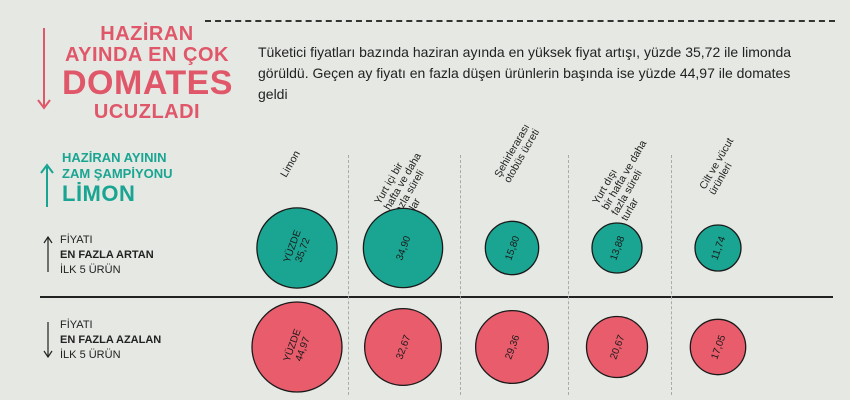  I want to click on headline-line-2: AYINDA EN ÇOK, so click(147, 55).